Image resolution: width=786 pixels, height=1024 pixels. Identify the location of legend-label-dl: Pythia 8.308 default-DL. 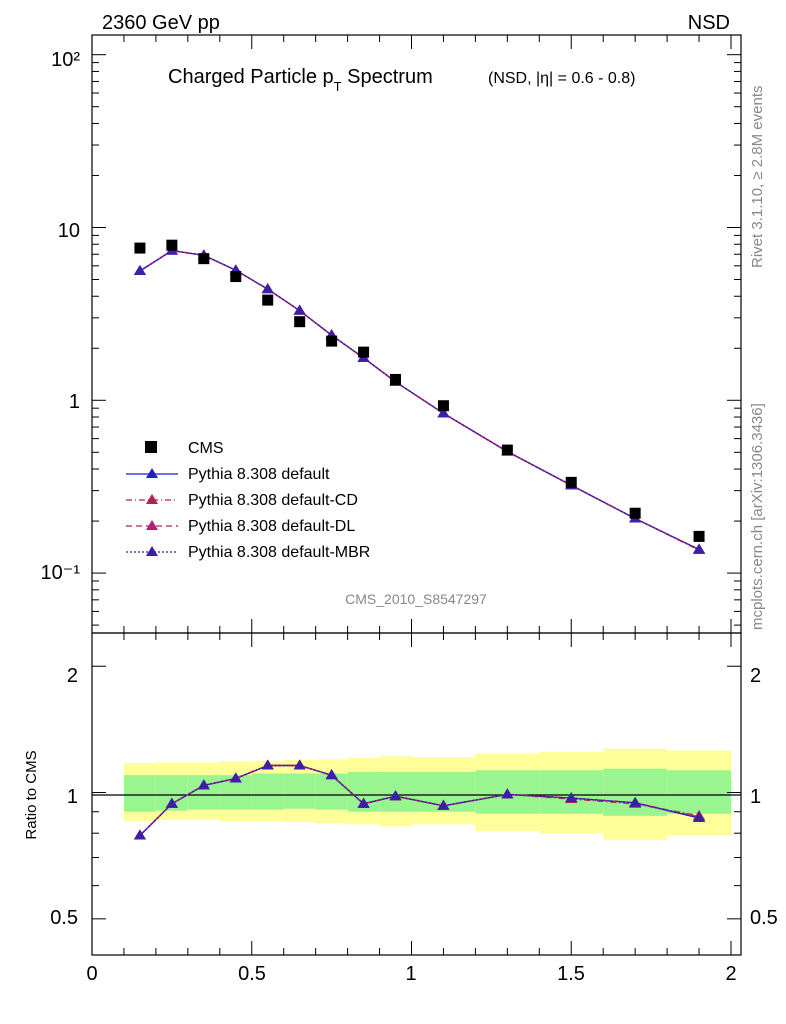
(271, 526).